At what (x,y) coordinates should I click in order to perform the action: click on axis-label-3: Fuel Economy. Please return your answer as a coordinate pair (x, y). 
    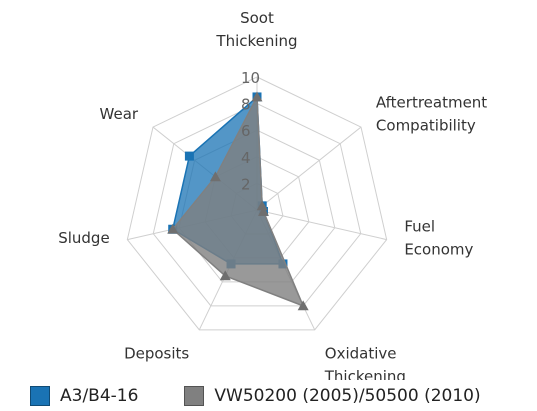
    Looking at the image, I should click on (438, 238).